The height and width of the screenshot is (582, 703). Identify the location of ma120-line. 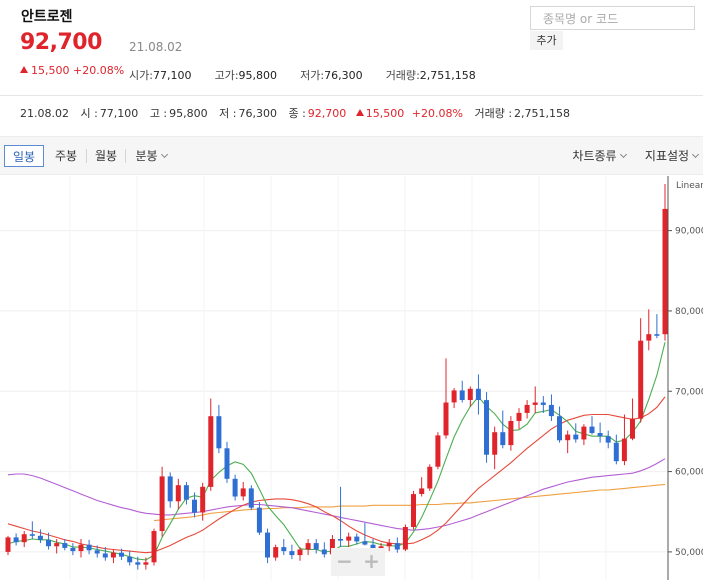
(409, 502).